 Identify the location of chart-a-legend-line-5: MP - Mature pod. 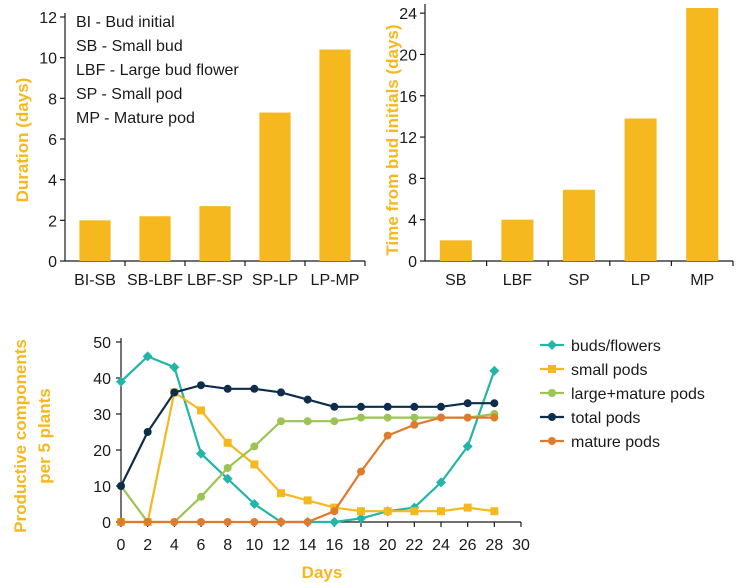
(135, 118).